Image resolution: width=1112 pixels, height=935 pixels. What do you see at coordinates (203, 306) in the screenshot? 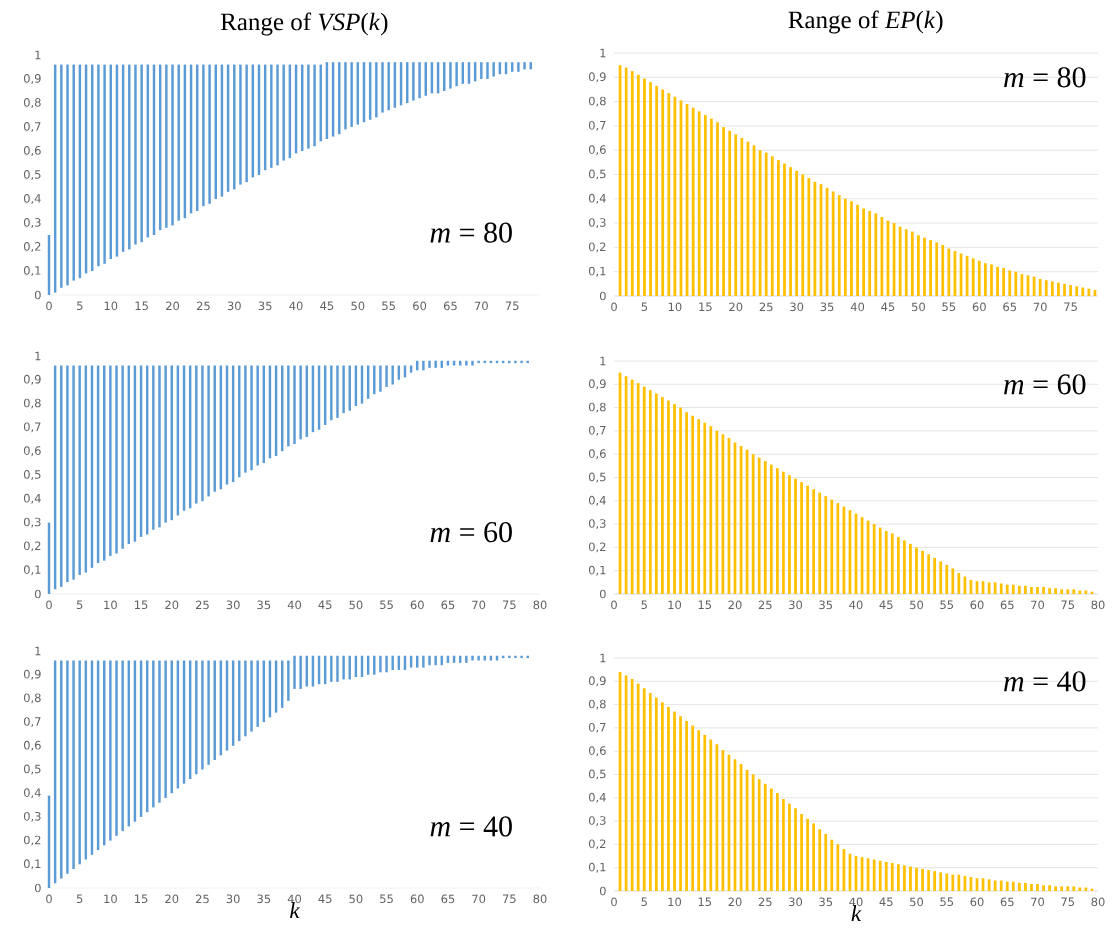
I see `x-tick-label: 25` at bounding box center [203, 306].